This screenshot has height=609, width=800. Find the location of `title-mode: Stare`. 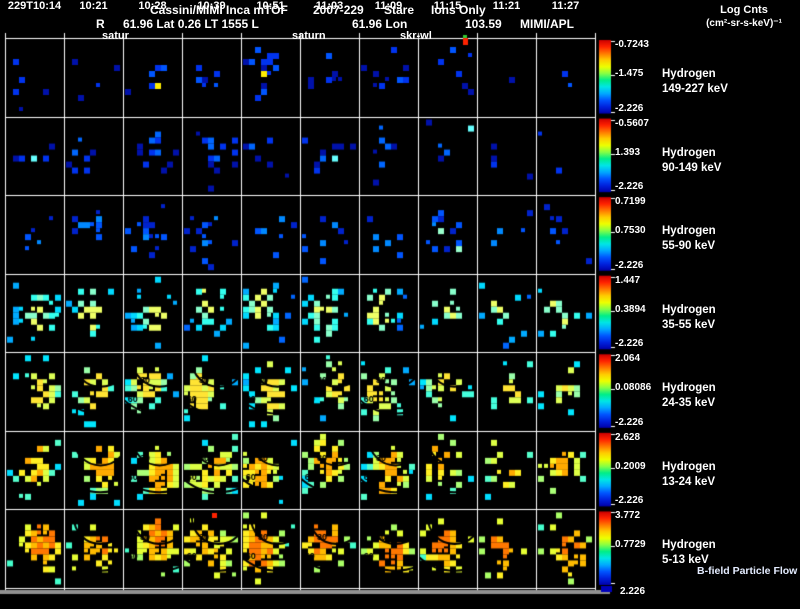

title-mode: Stare is located at coordinates (399, 10).